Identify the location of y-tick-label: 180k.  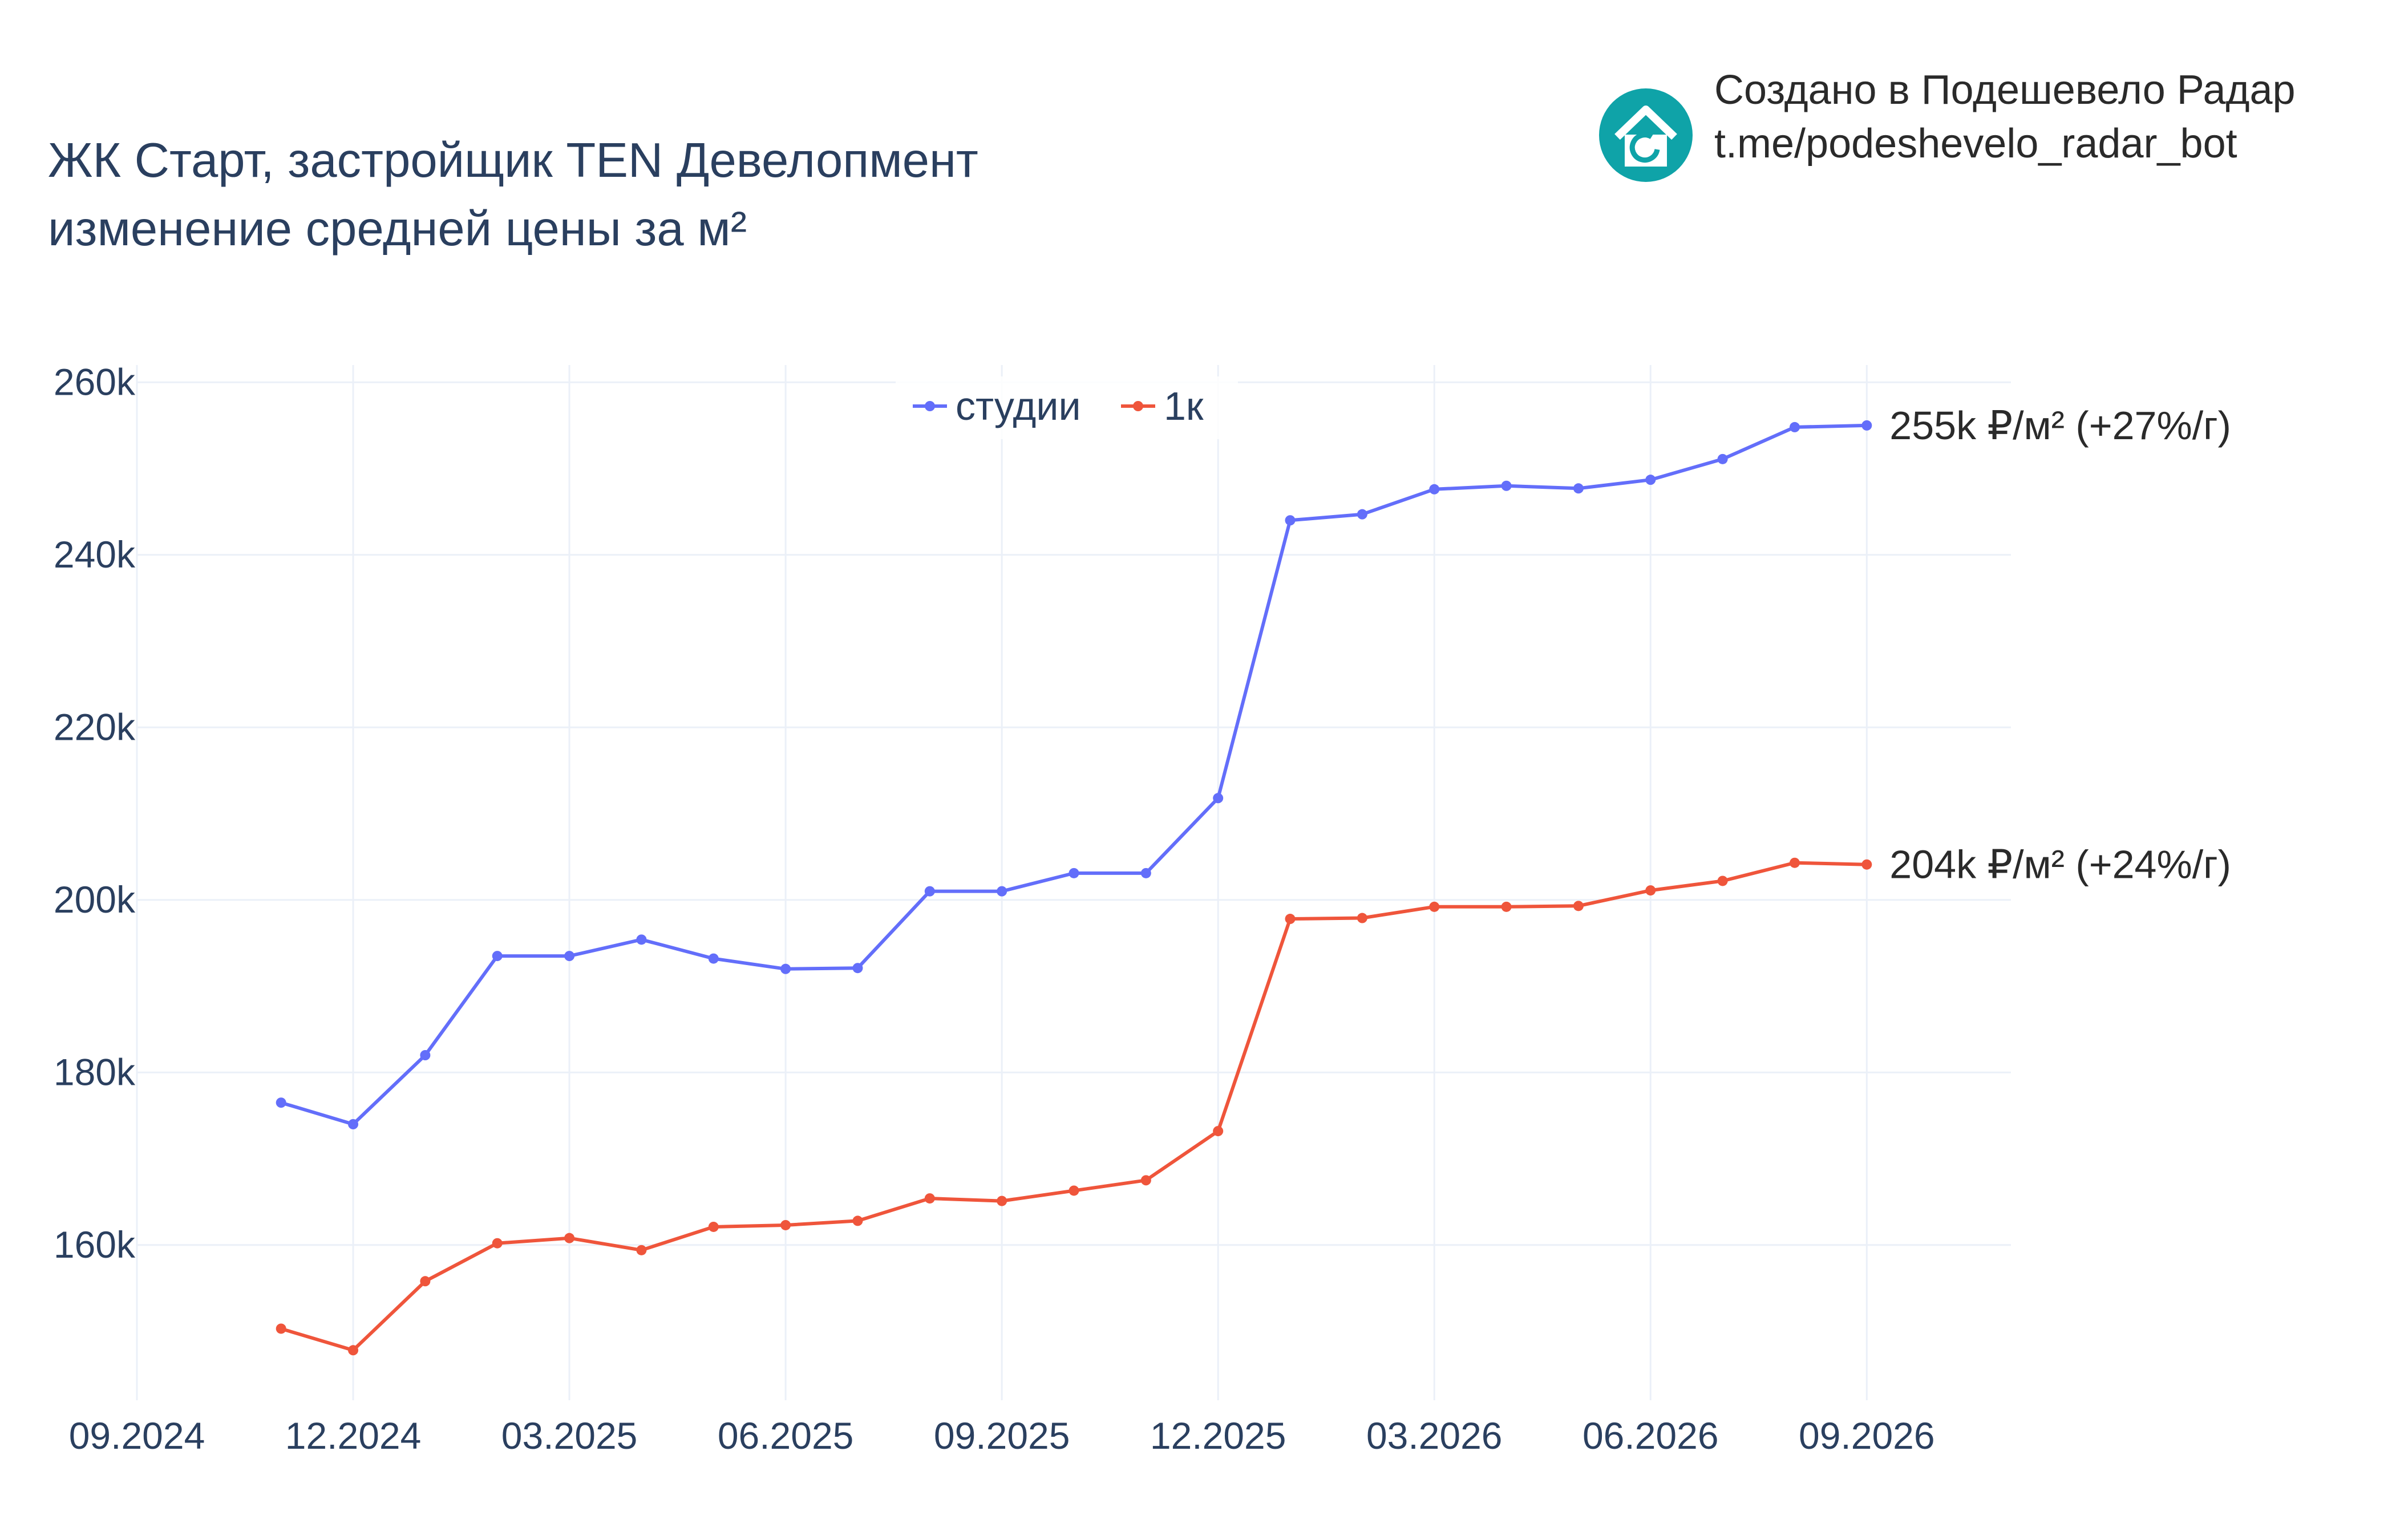
(95, 1072).